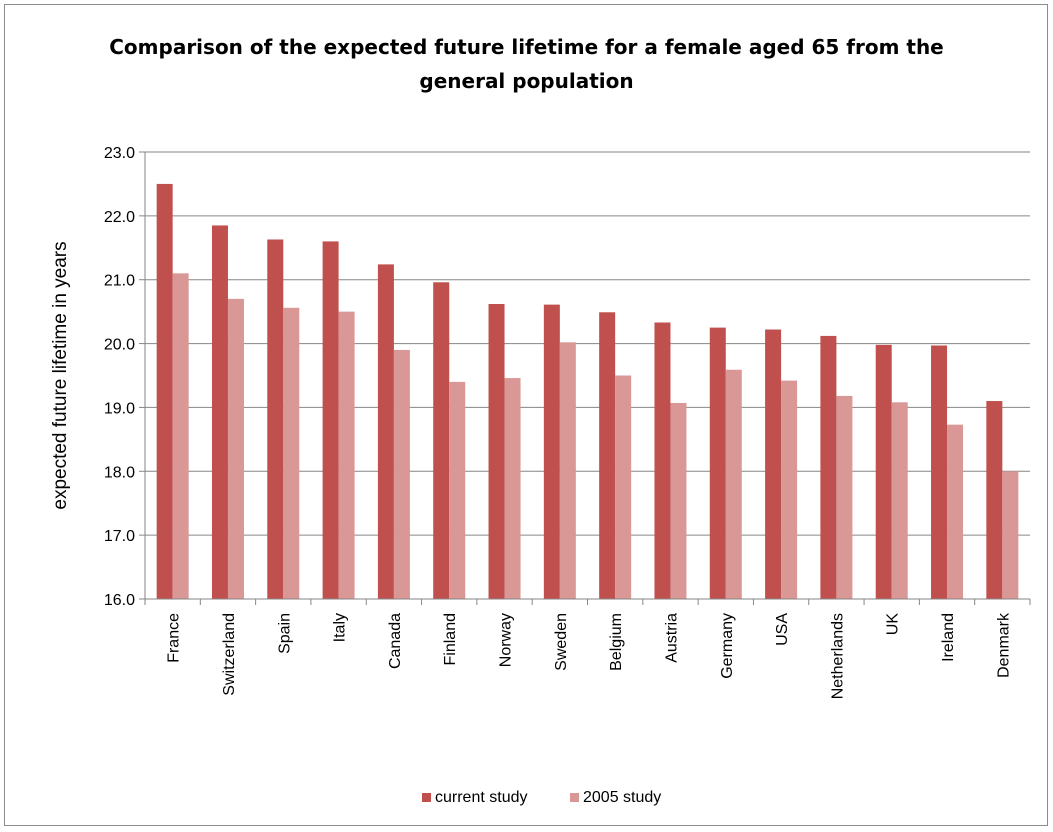 This screenshot has width=1053, height=832. What do you see at coordinates (119, 536) in the screenshot?
I see `y-tick-label: 17.0` at bounding box center [119, 536].